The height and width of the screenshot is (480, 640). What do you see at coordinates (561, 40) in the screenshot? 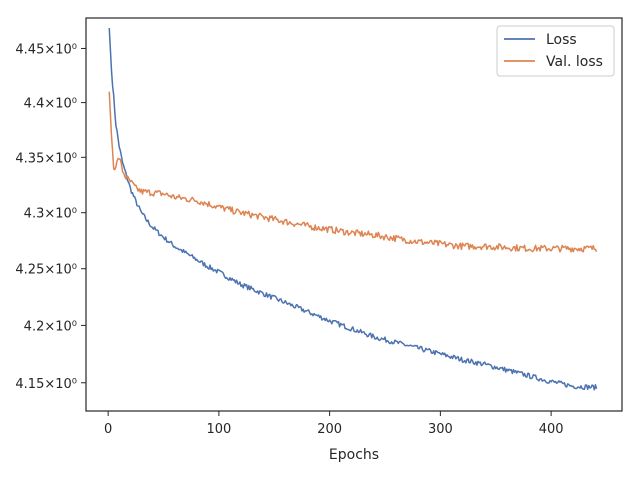
I see `legend-label: Loss` at bounding box center [561, 40].